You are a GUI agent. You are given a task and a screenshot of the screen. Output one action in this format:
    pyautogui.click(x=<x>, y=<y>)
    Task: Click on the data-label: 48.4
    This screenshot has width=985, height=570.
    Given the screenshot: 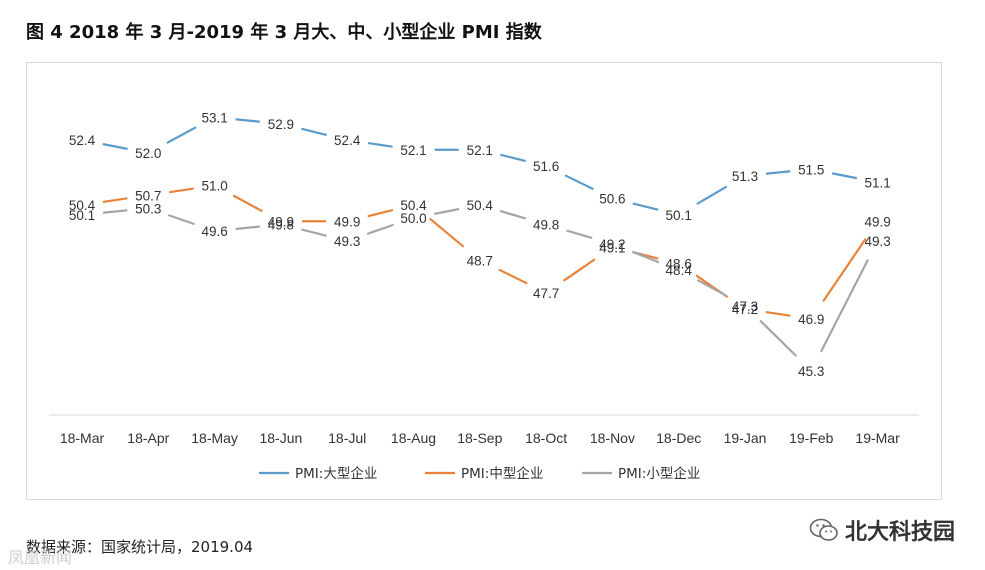 What is the action you would take?
    pyautogui.click(x=679, y=270)
    